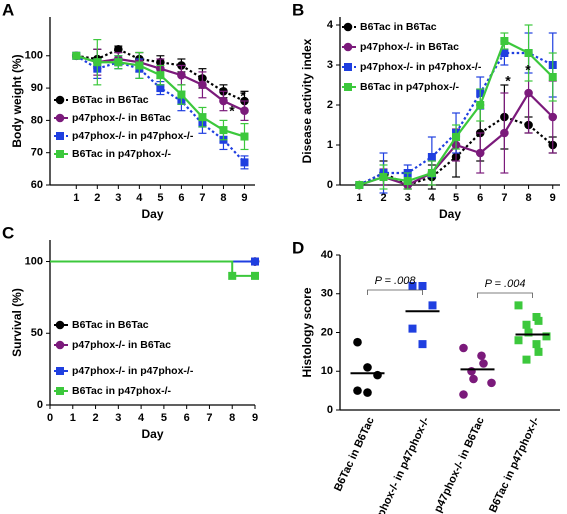  I want to click on y-tick-label: 70, so click(37, 153).